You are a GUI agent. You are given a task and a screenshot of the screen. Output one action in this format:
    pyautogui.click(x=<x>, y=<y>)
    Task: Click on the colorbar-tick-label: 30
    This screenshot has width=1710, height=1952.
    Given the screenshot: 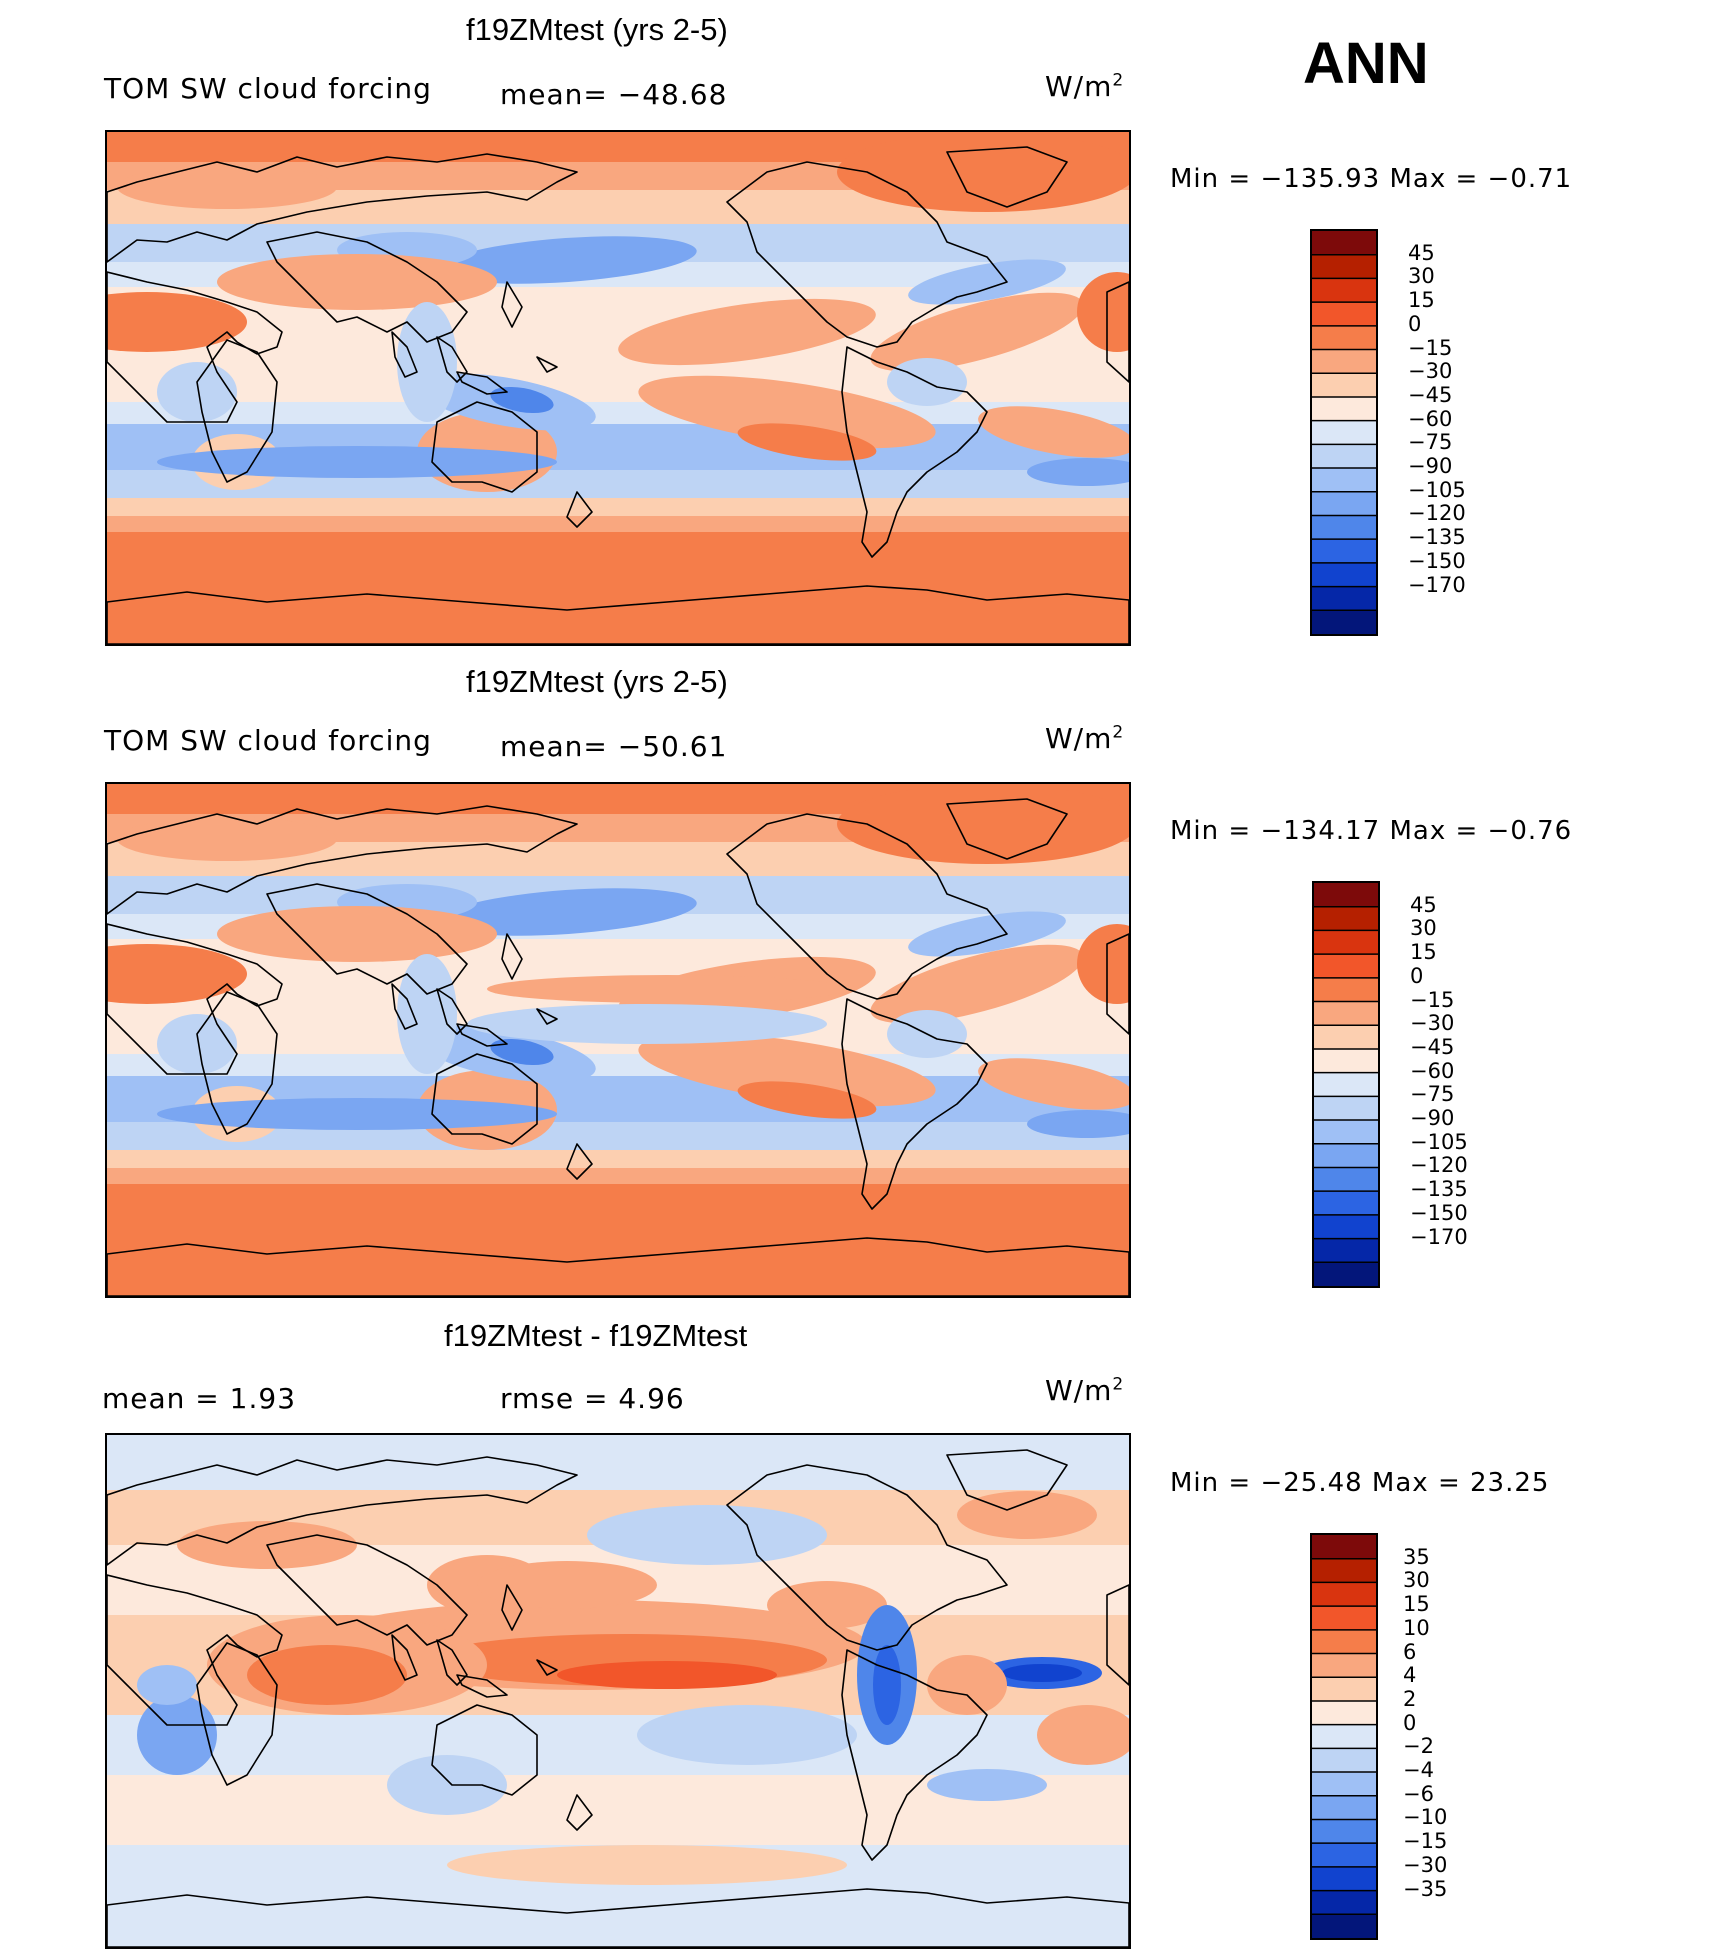 What is the action you would take?
    pyautogui.click(x=1416, y=1580)
    